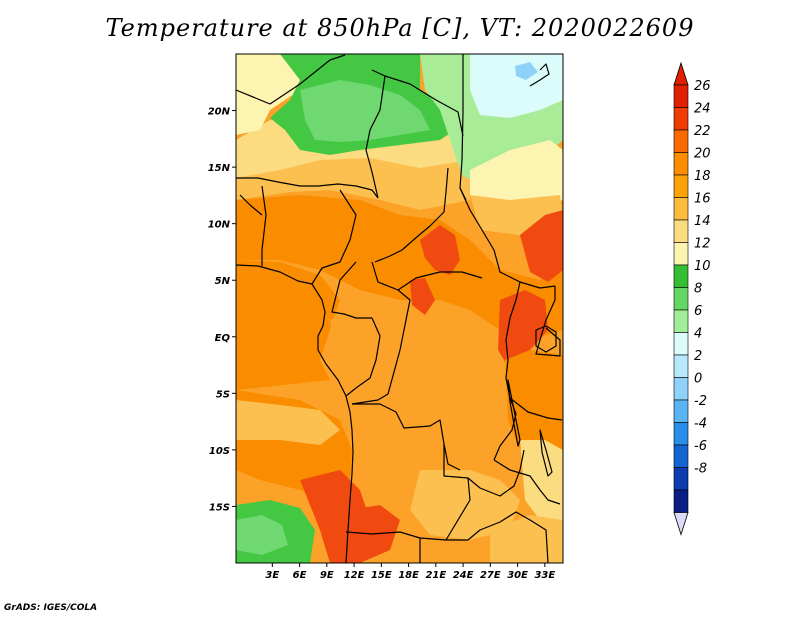 The width and height of the screenshot is (800, 618). Describe the element at coordinates (334, 237) in the screenshot. I see `border-nigeria` at that location.